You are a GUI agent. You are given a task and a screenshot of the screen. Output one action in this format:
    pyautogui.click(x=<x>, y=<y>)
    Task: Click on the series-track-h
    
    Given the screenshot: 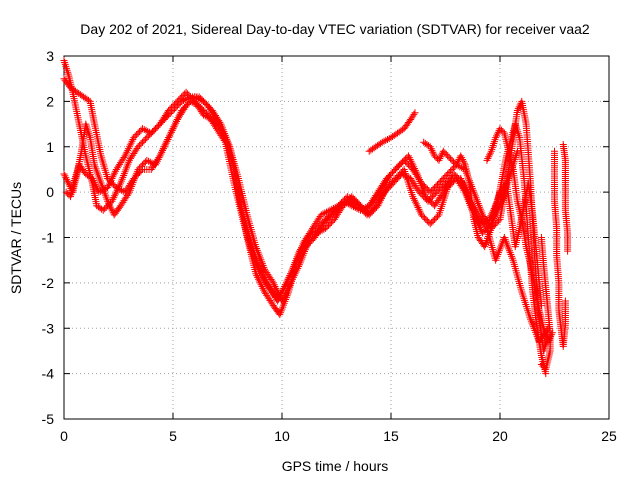 What is the action you would take?
    pyautogui.click(x=560, y=248)
    